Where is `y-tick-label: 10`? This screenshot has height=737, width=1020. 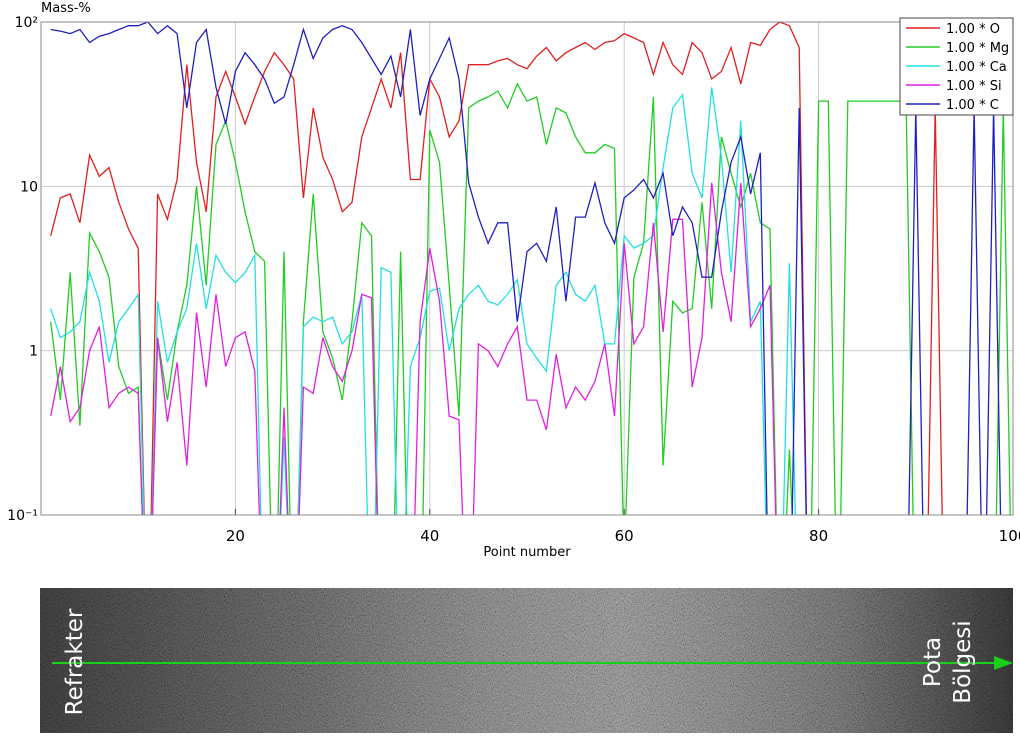 y-tick-label: 10 is located at coordinates (29, 187).